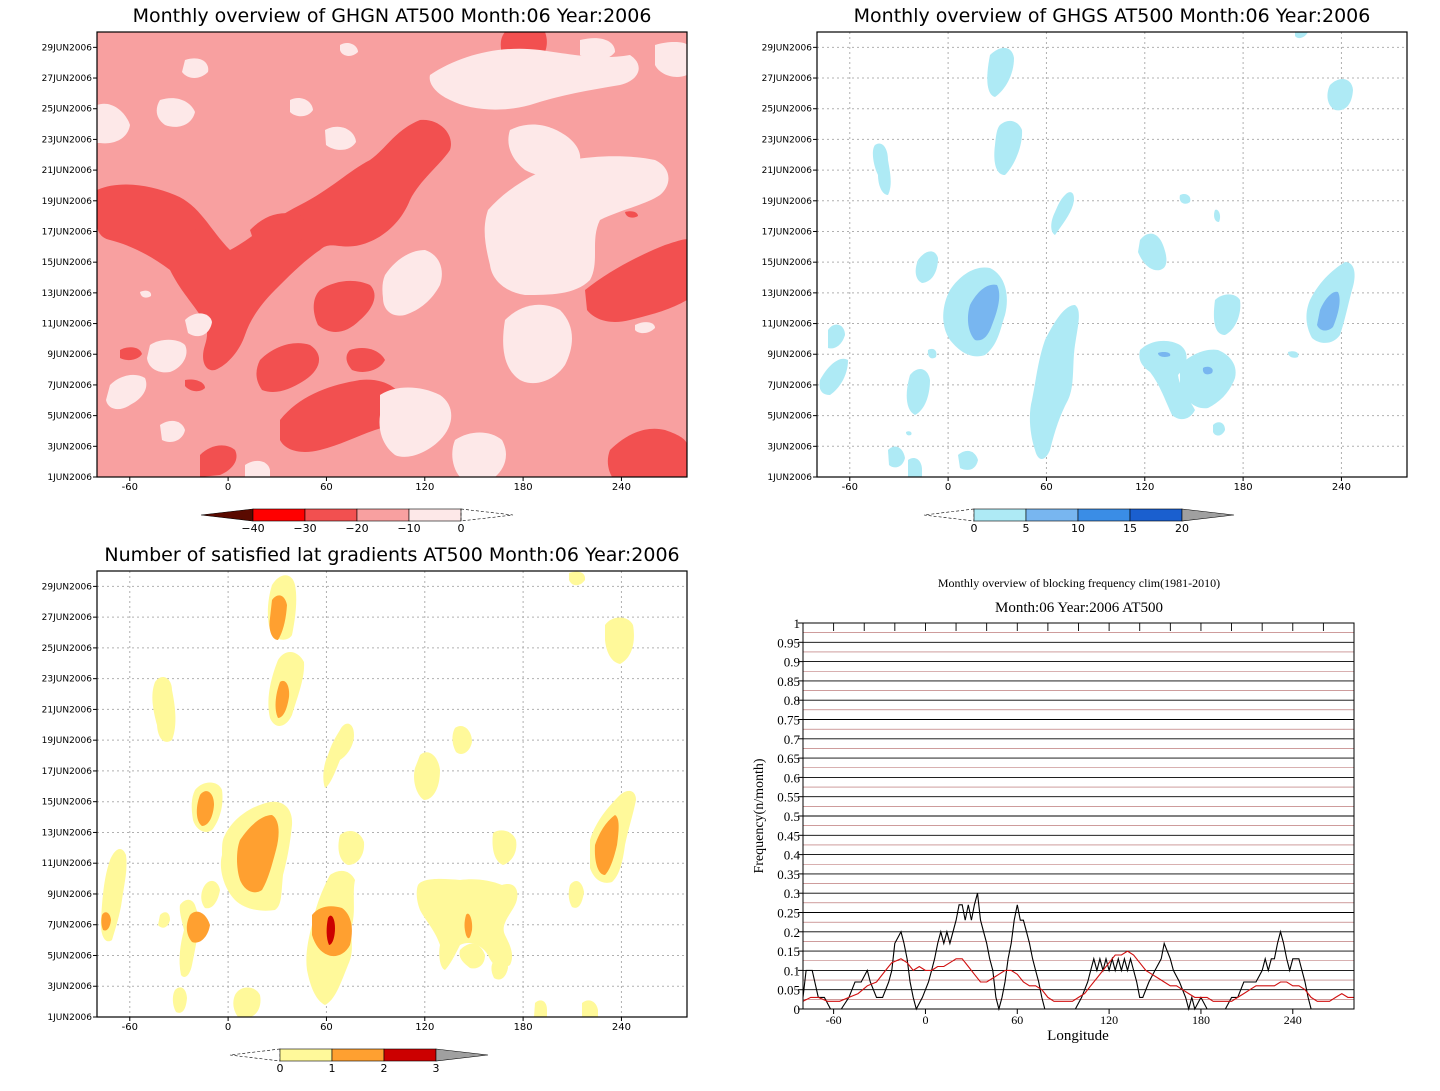 Image resolution: width=1440 pixels, height=1091 pixels. Describe the element at coordinates (69, 355) in the screenshot. I see `ghgn-y-tick-label: 9JUN2006` at that location.